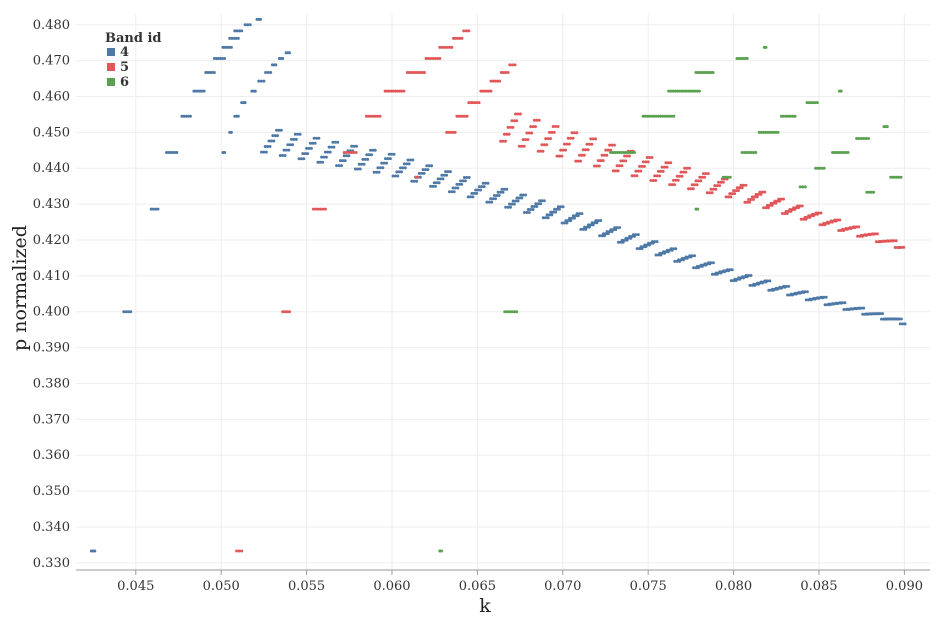  What do you see at coordinates (51, 491) in the screenshot?
I see `y-tick-label: 0.350` at bounding box center [51, 491].